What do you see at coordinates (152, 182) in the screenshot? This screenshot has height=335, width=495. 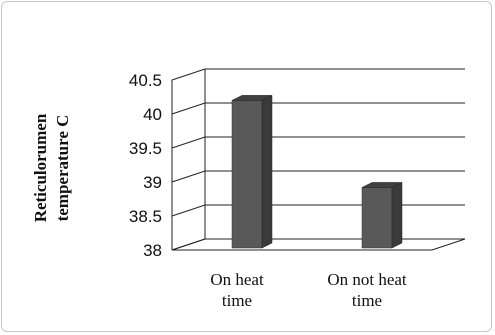 I see `y-tick-label: 39` at bounding box center [152, 182].